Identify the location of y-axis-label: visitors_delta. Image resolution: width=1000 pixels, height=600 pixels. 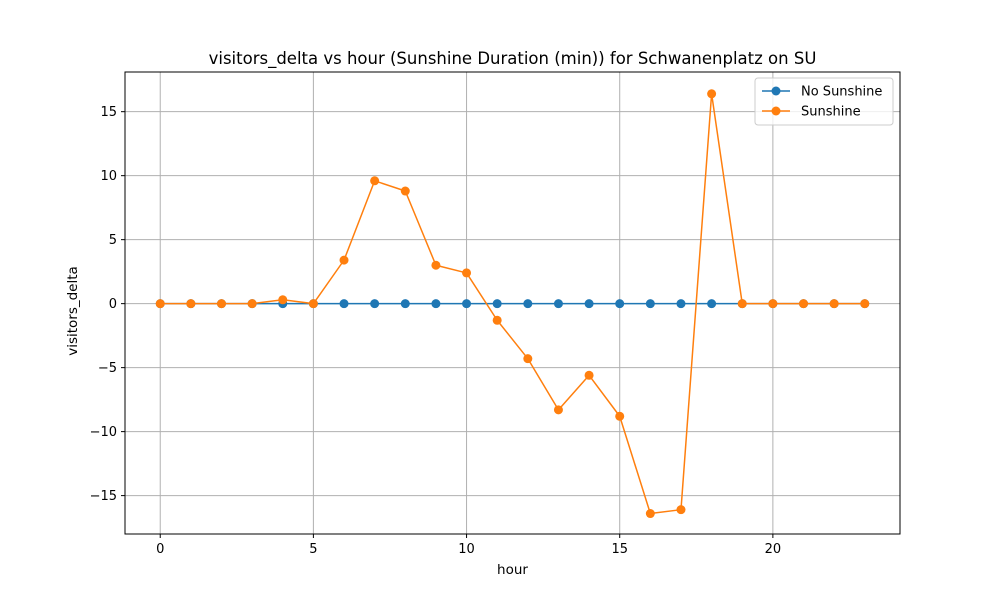
(73, 311).